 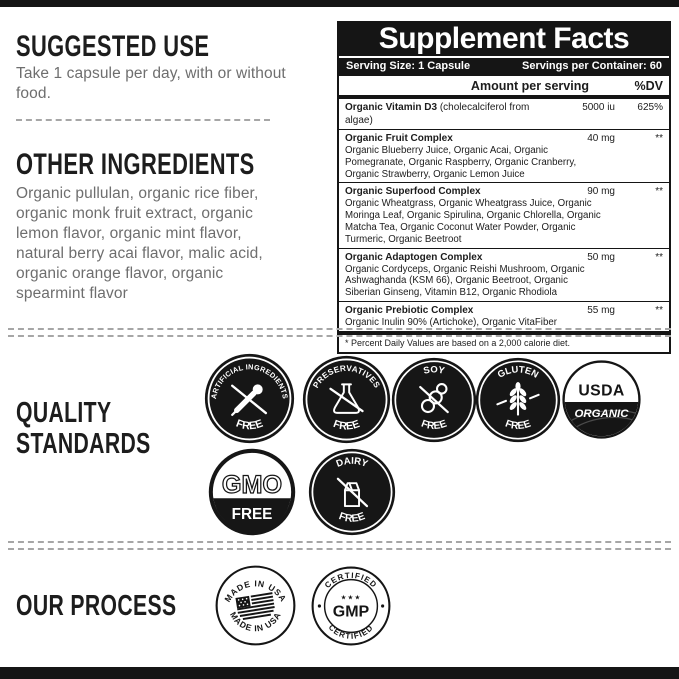 I want to click on right-dot, so click(x=383, y=606).